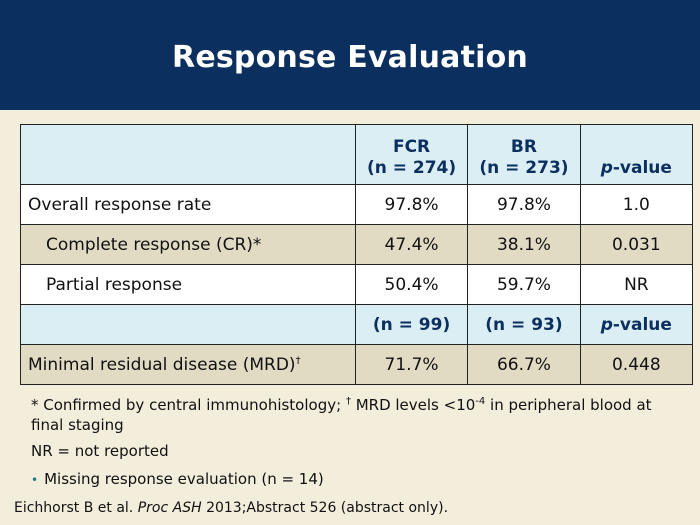 The width and height of the screenshot is (700, 525). What do you see at coordinates (524, 284) in the screenshot?
I see `br-value: 59.7%` at bounding box center [524, 284].